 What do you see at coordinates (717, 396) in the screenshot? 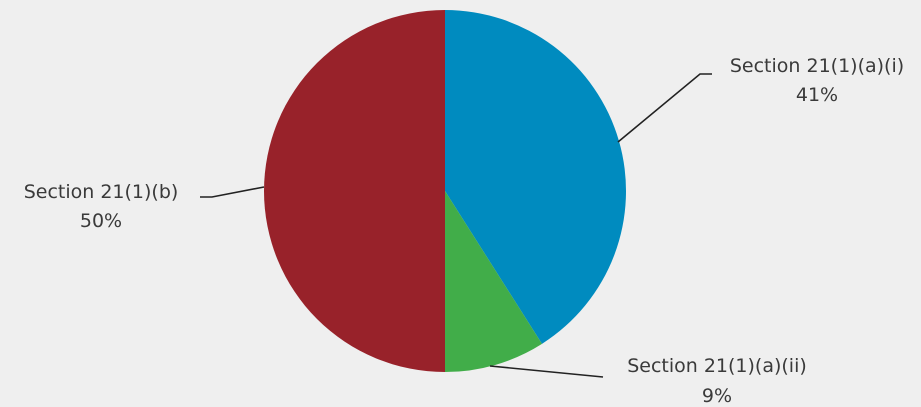
I see `slice-label-value: 9%` at bounding box center [717, 396].